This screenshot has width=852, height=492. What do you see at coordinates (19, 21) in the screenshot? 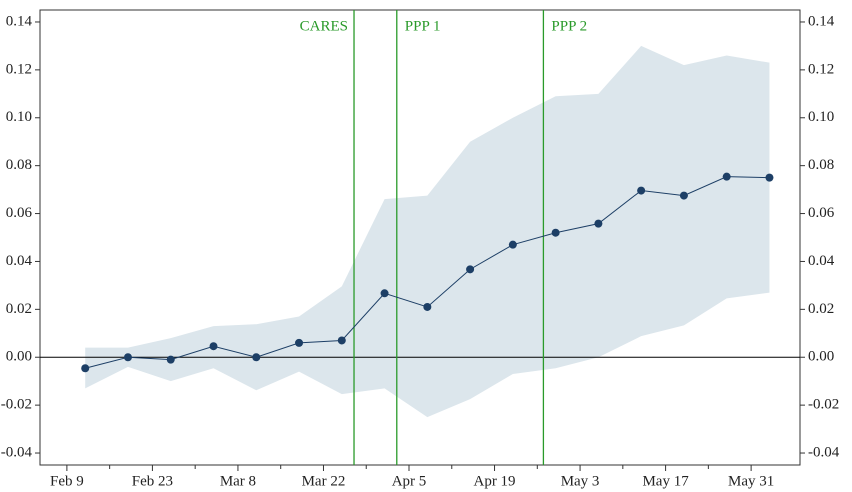
I see `y-tick-label: 0.14` at bounding box center [19, 21].